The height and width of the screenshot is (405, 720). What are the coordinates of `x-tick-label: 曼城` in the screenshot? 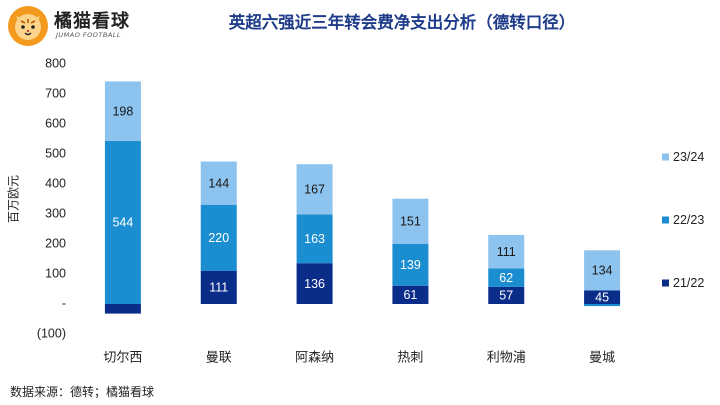 It's located at (602, 358).